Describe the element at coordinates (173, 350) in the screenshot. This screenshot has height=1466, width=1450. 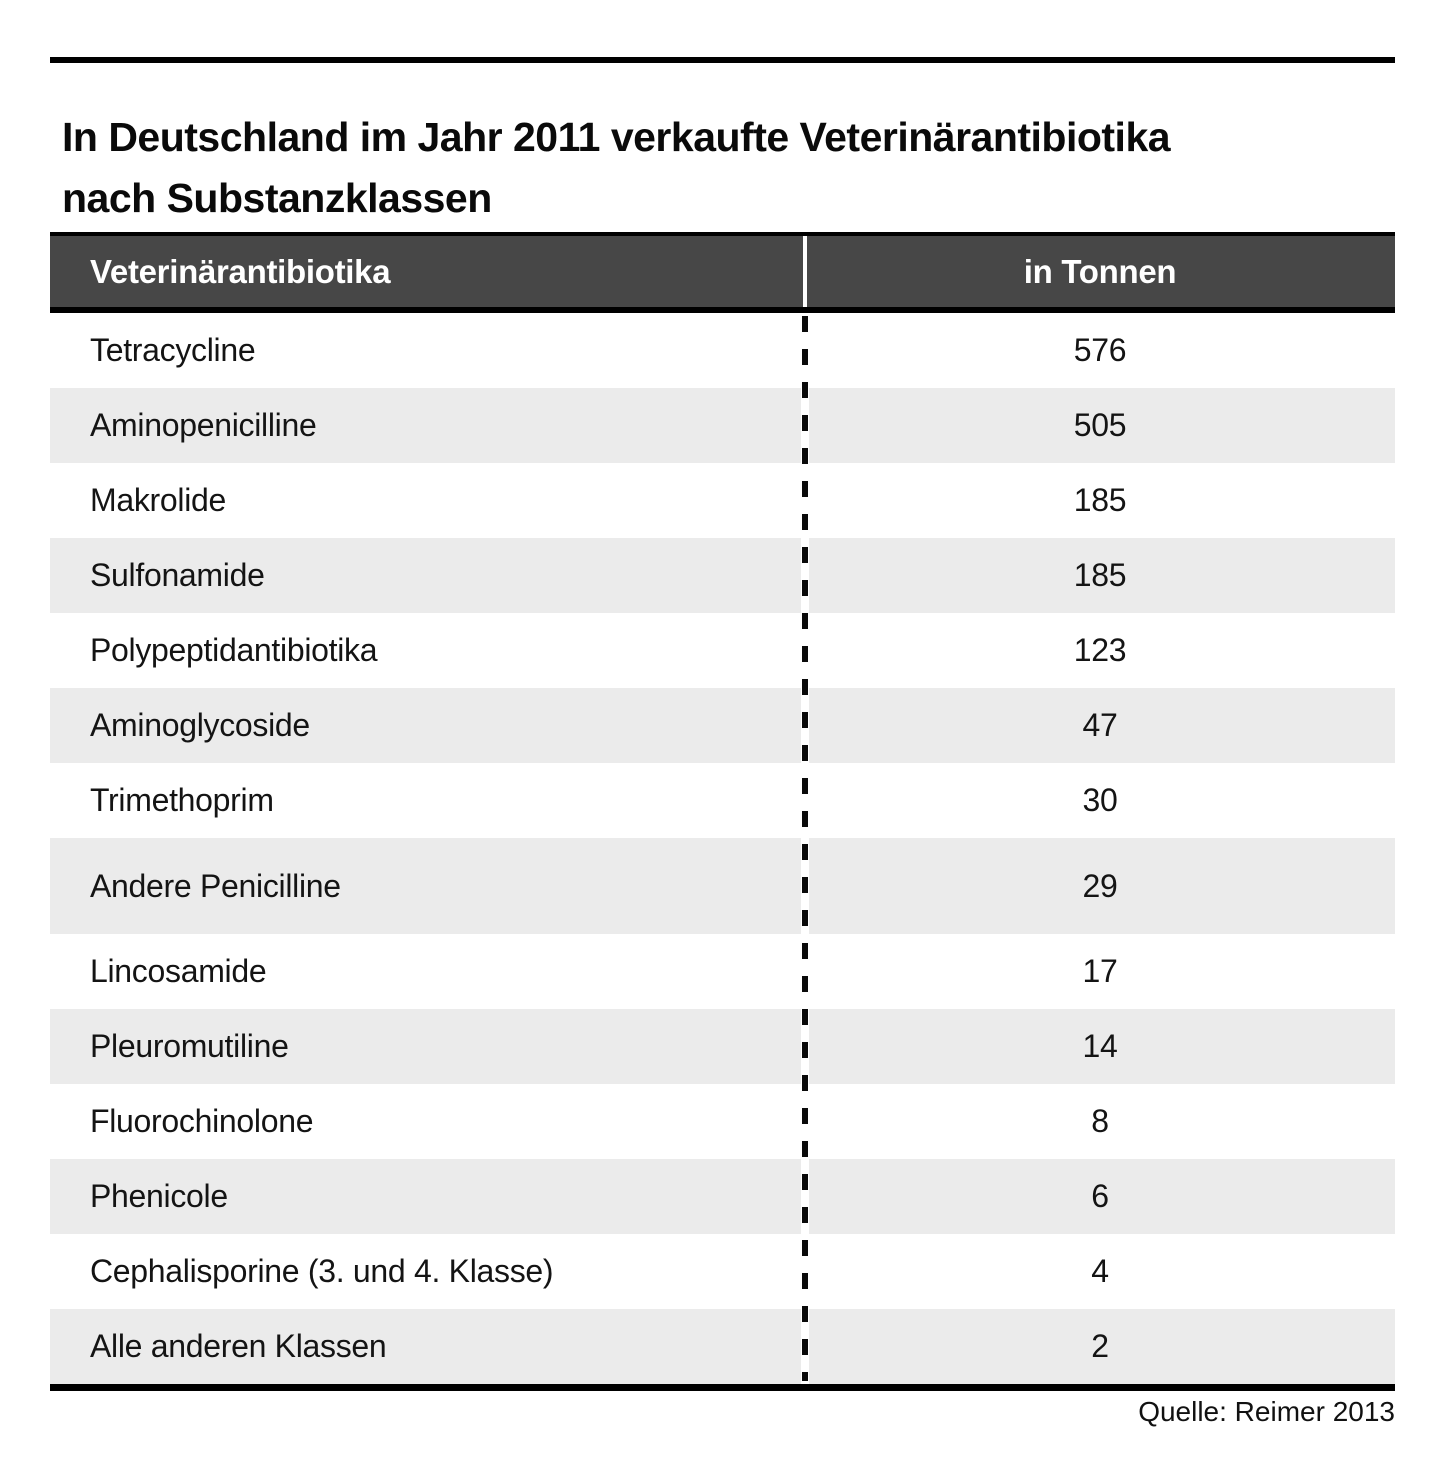
I see `substance-name: Tetracycline` at that location.